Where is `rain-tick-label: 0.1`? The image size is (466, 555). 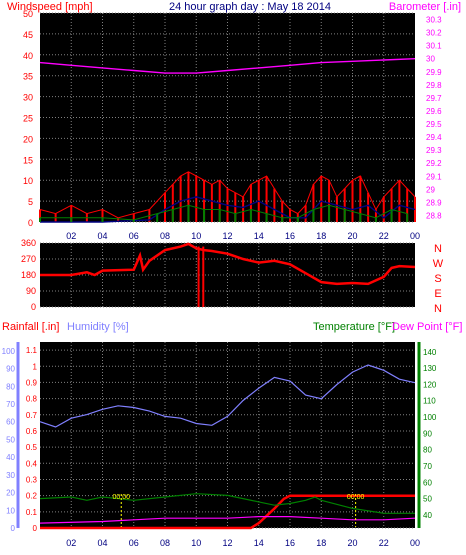 rain-tick-label: 0.1 is located at coordinates (32, 512).